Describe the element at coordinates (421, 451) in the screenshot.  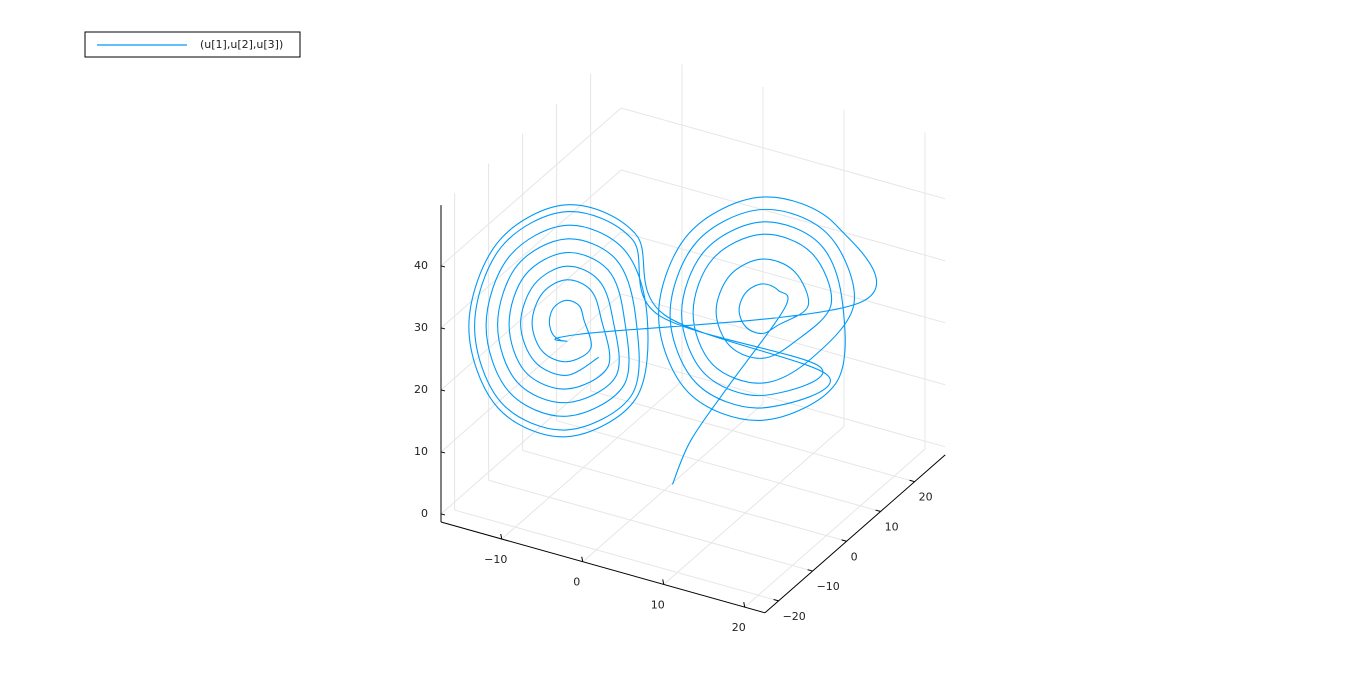
I see `z-tick-label: 10` at that location.